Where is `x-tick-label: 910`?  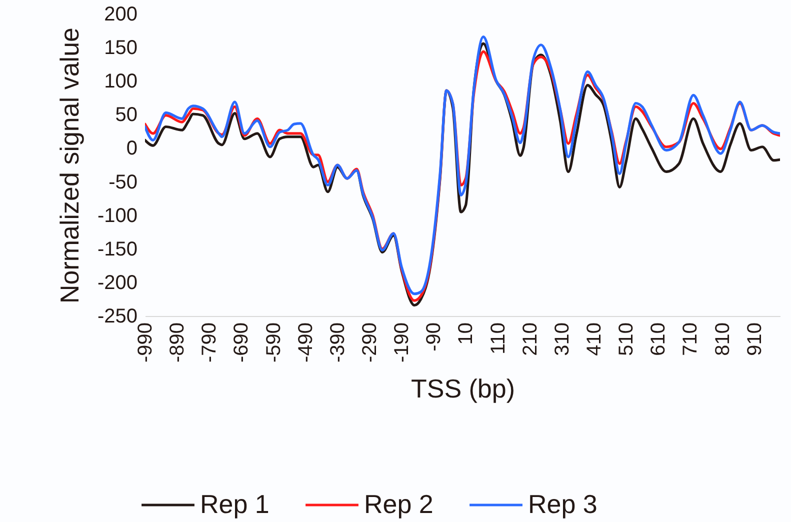
x-tick-label: 910 is located at coordinates (755, 339).